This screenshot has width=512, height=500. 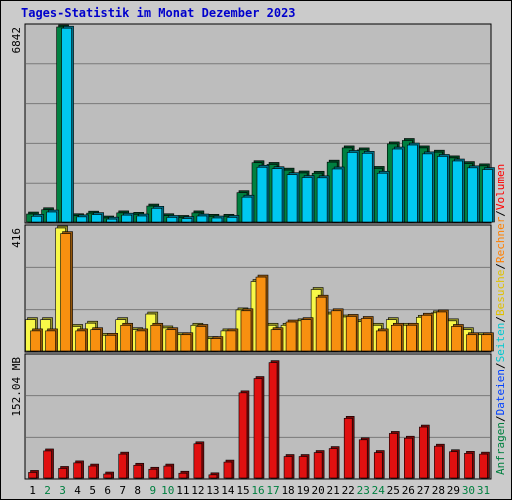 What do you see at coordinates (379, 490) in the screenshot?
I see `x-tick-label: 24` at bounding box center [379, 490].